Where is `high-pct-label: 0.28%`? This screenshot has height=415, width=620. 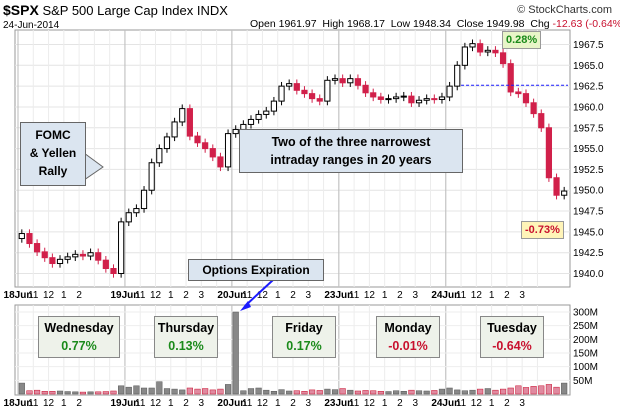
high-pct-label: 0.28% is located at coordinates (522, 40).